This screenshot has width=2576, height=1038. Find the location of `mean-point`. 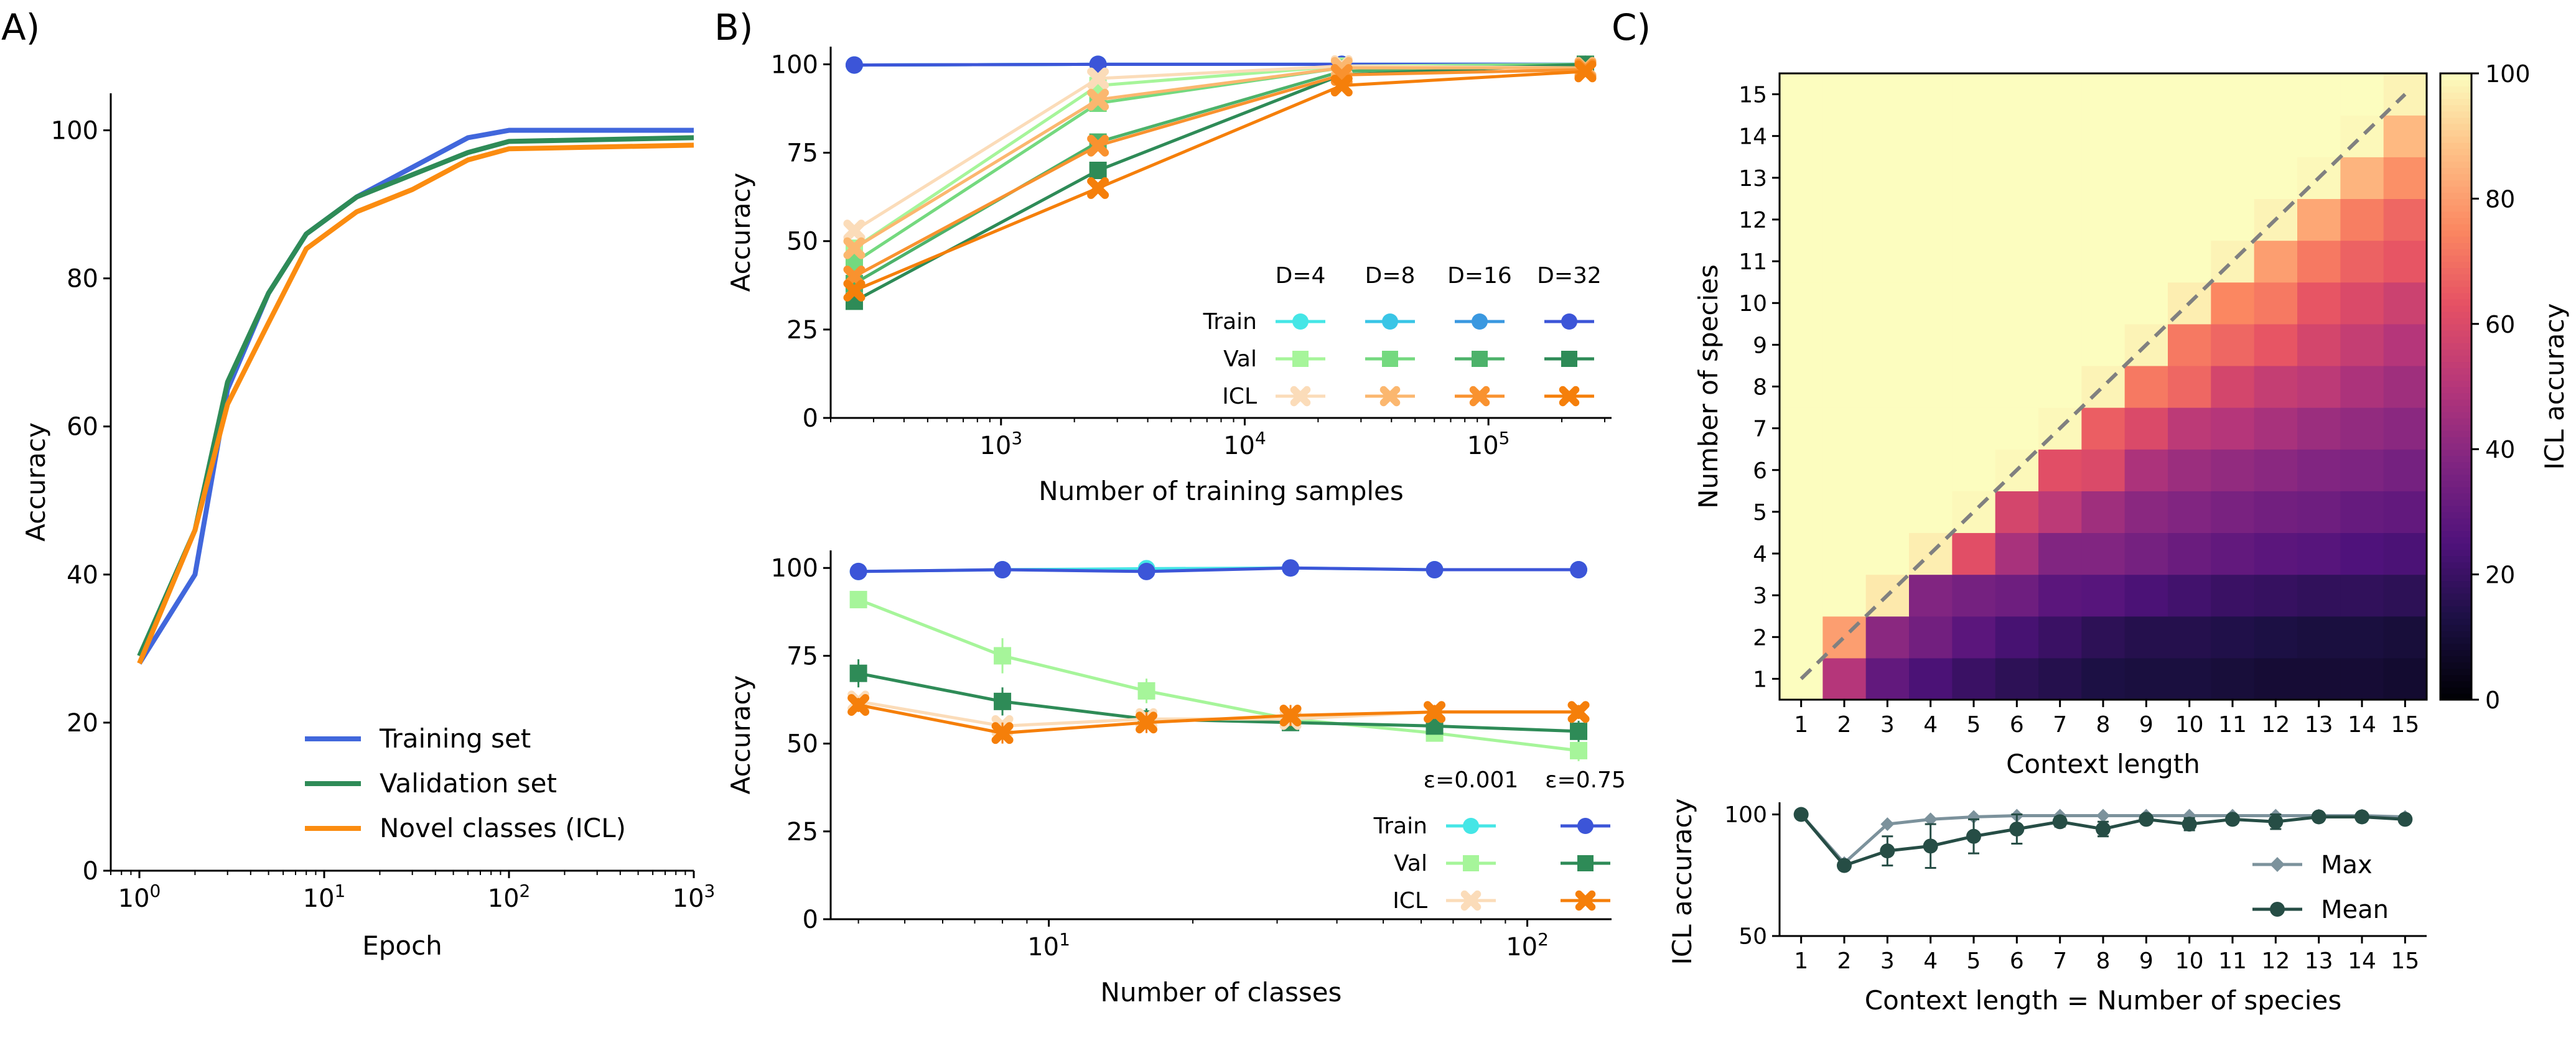

mean-point is located at coordinates (2103, 829).